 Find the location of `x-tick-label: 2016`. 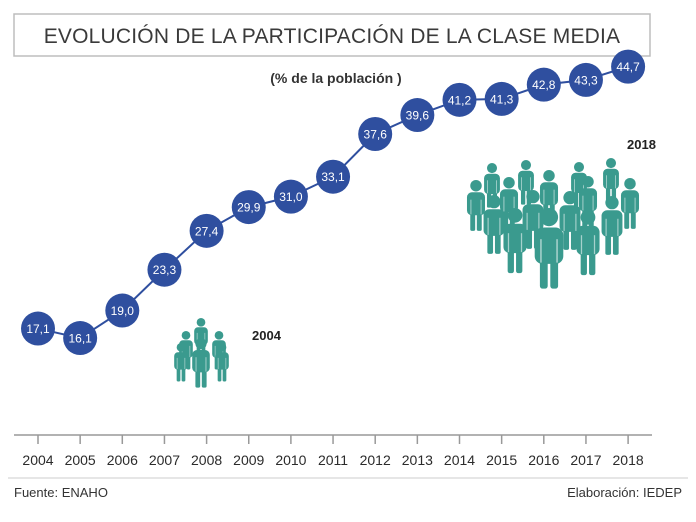

x-tick-label: 2016 is located at coordinates (543, 460).